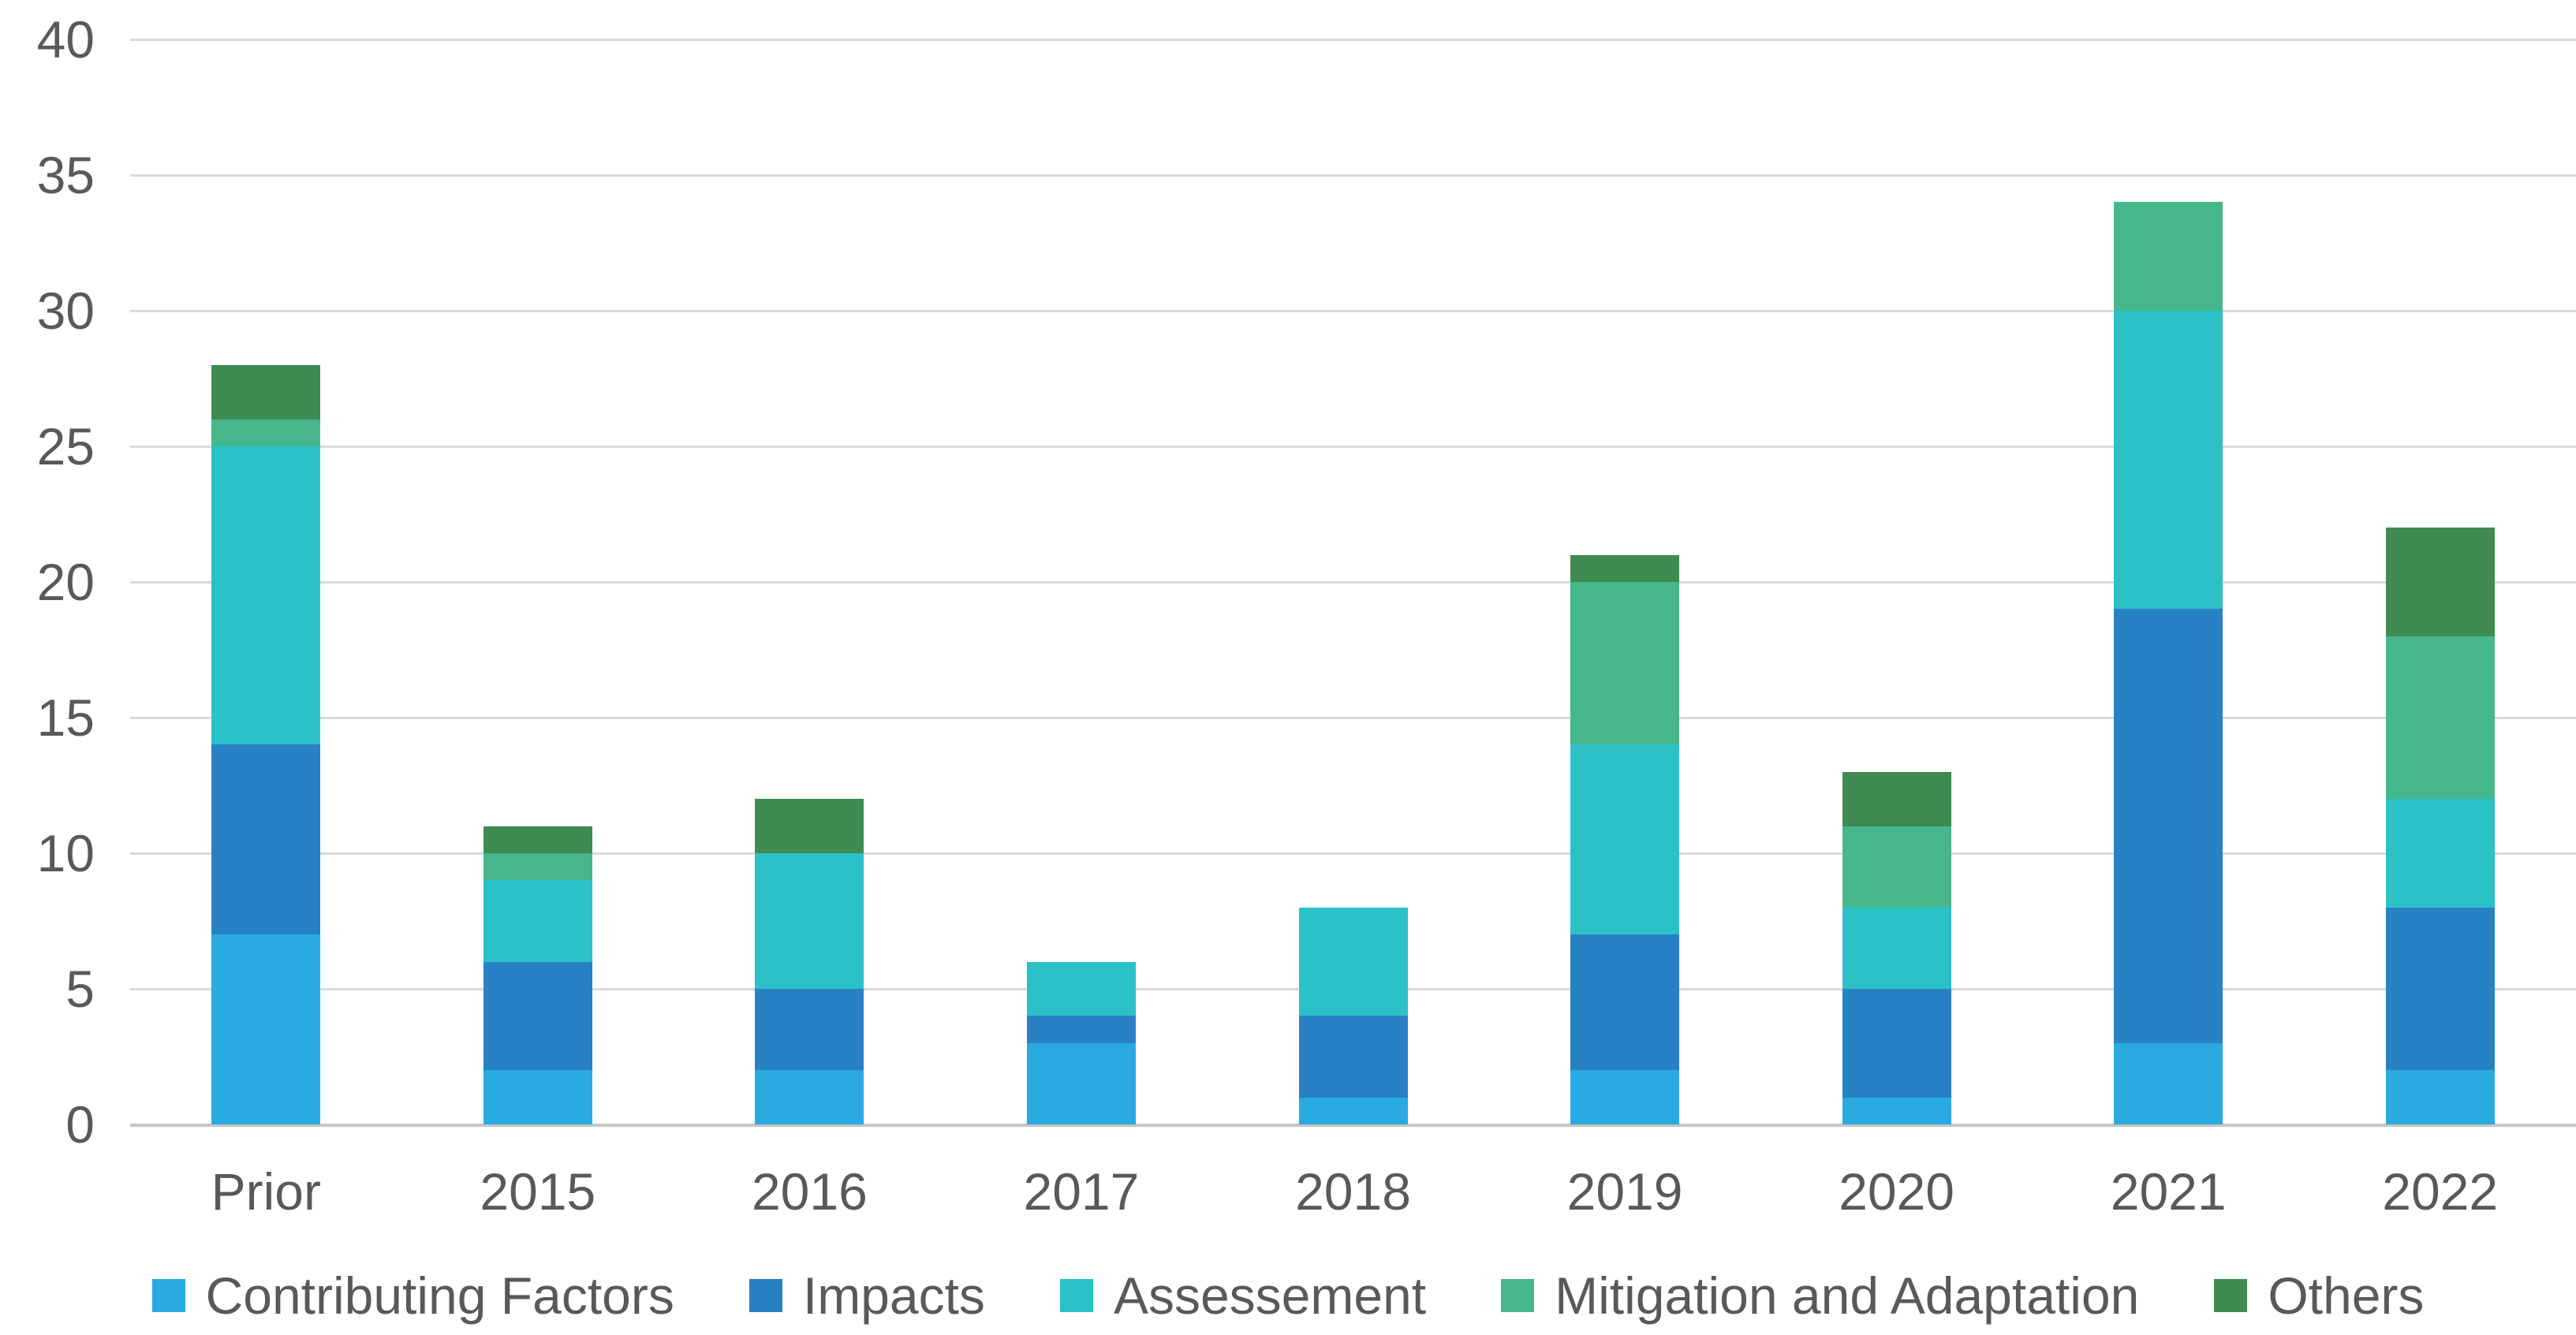 The image size is (2576, 1335). I want to click on legend-label: Impacts, so click(893, 1296).